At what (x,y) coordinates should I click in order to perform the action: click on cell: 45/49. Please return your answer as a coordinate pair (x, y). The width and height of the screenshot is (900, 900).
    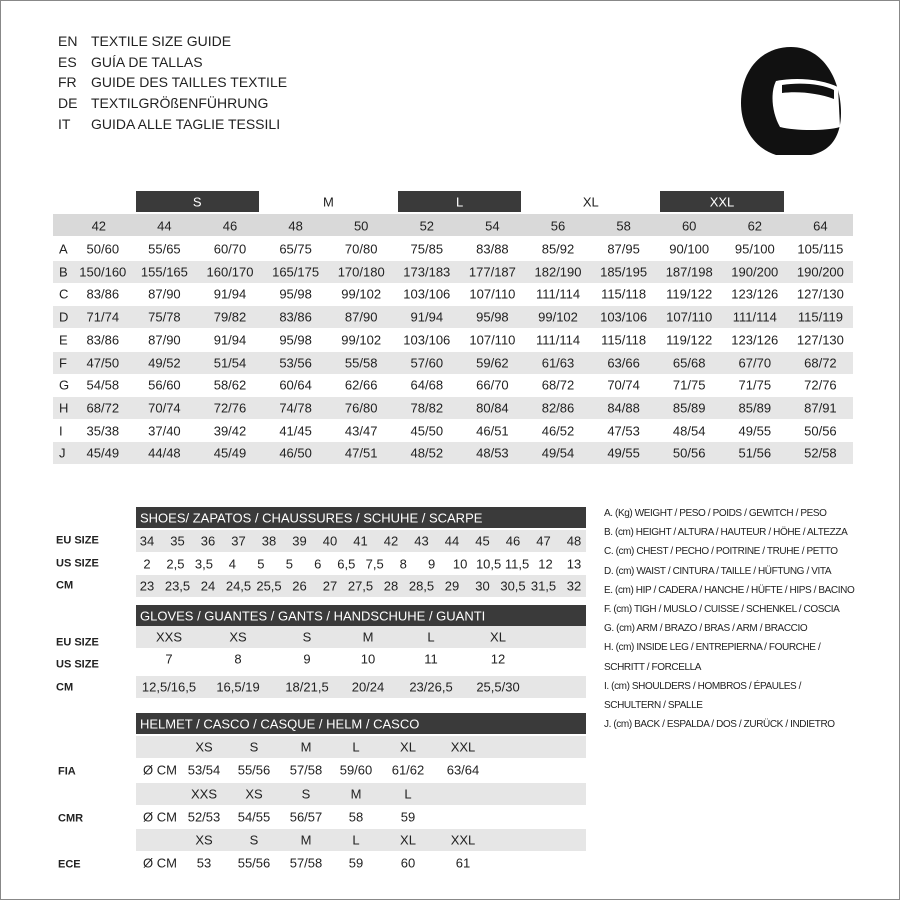
    Looking at the image, I should click on (230, 453).